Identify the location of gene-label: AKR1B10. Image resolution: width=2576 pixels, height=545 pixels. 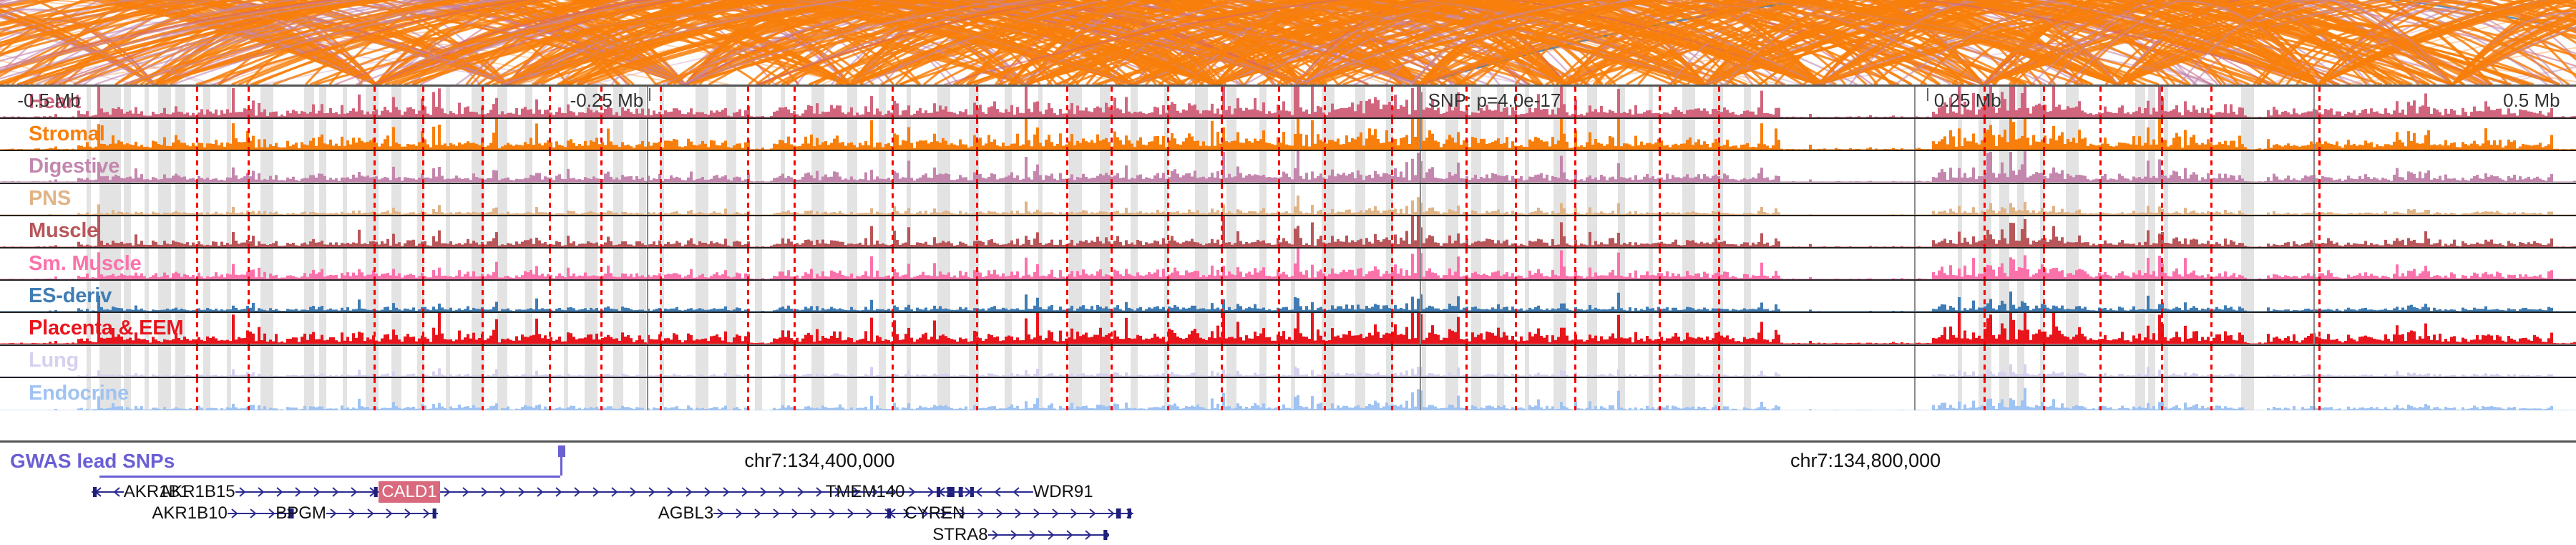
(190, 513).